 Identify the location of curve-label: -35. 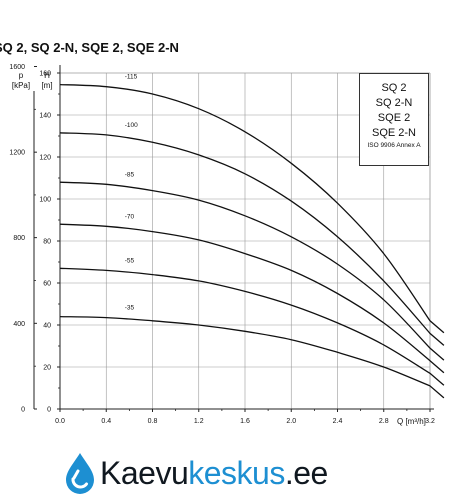
(130, 308).